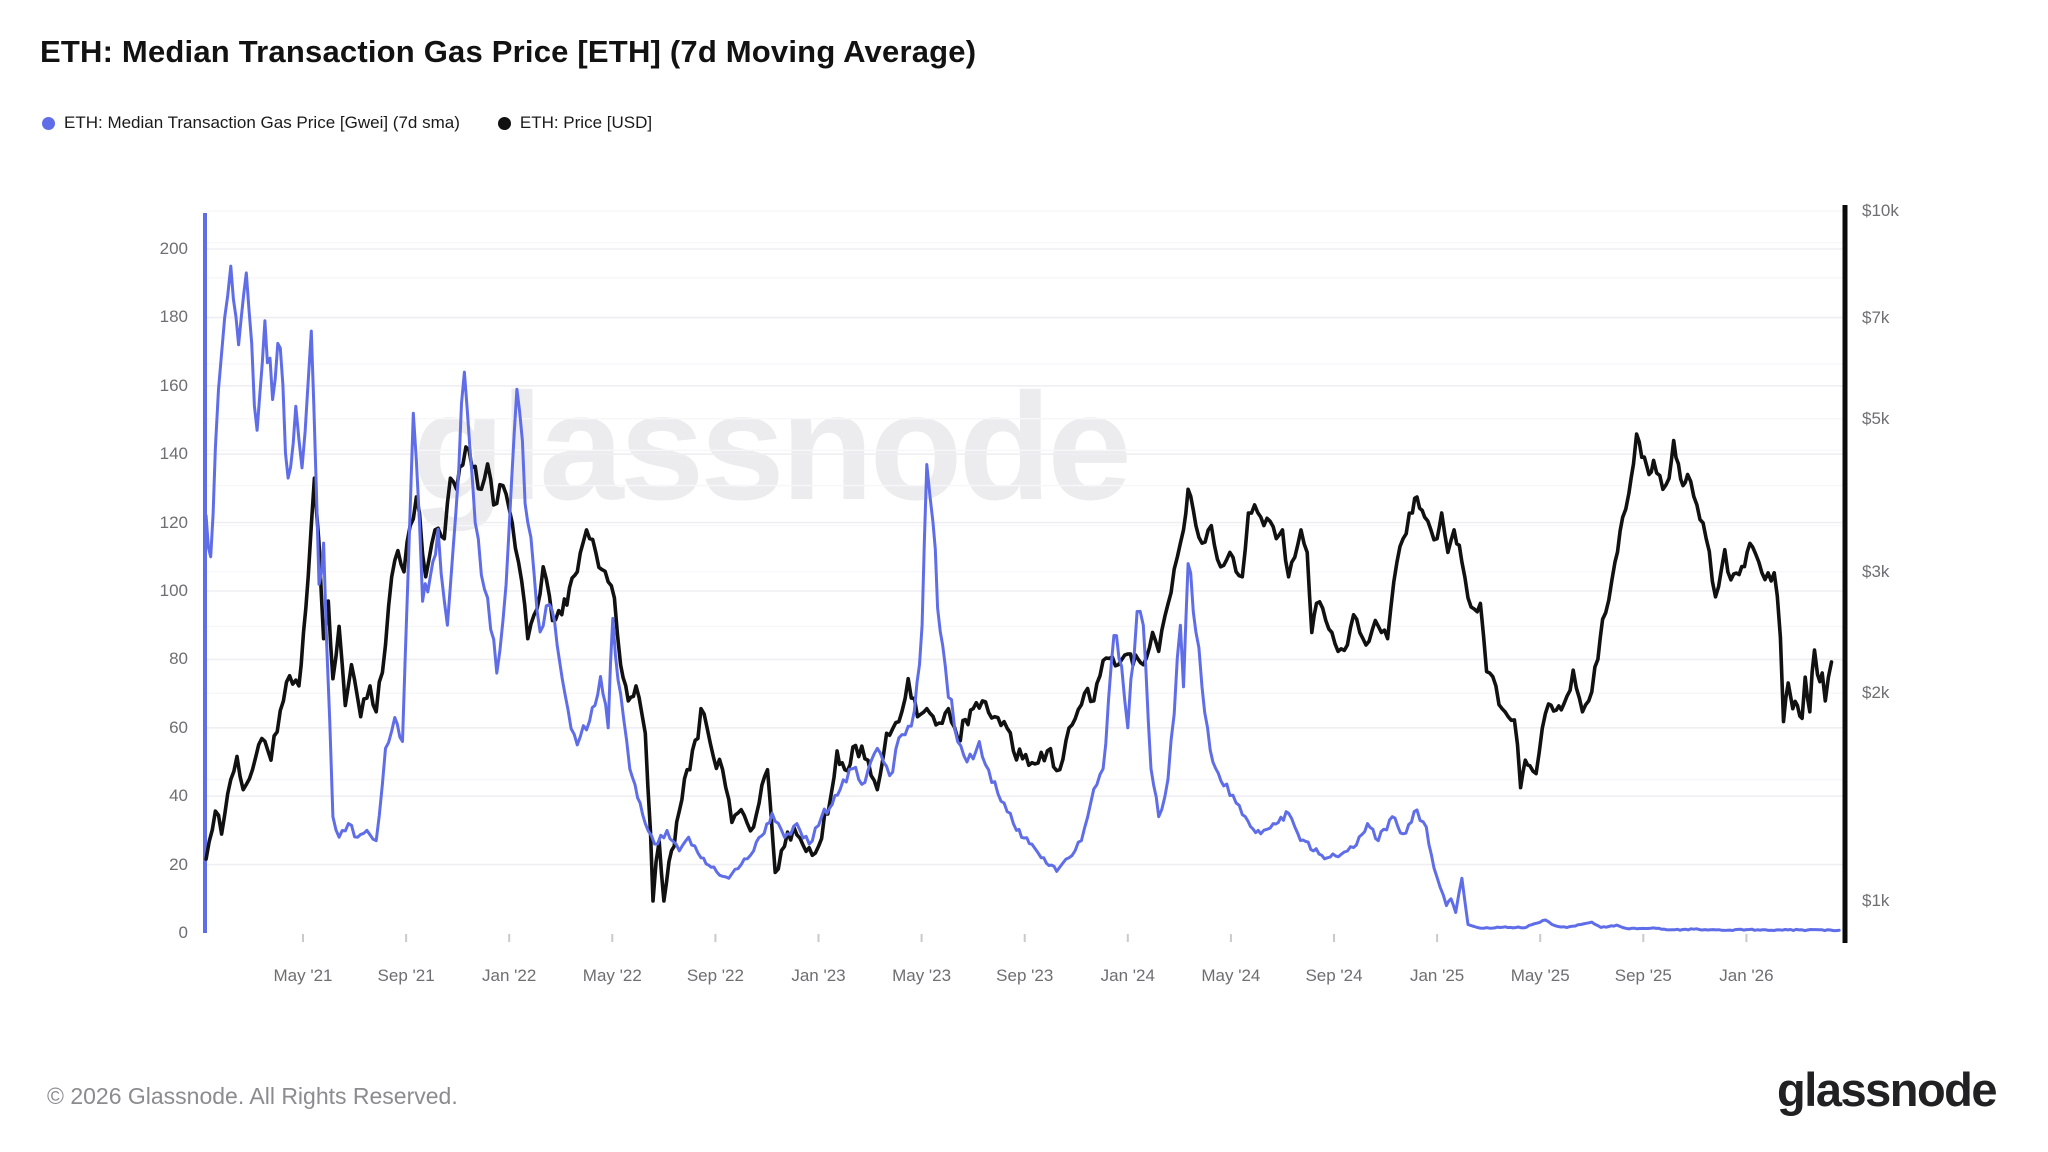 The image size is (2048, 1152). I want to click on y-left-tick-label: 180, so click(173, 317).